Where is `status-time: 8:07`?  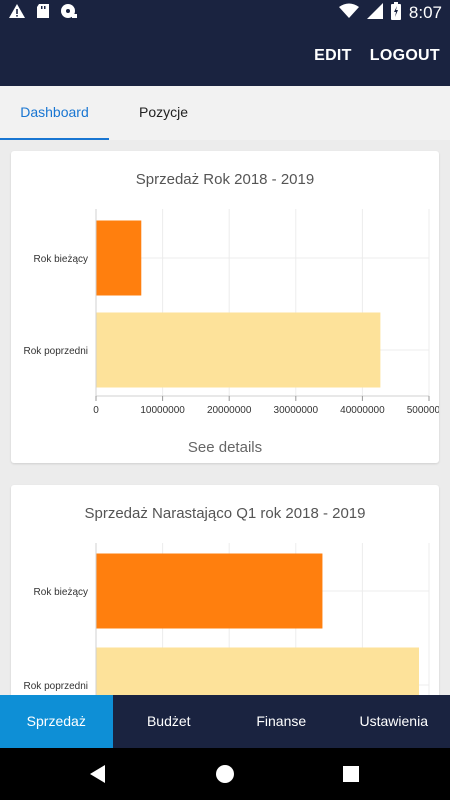 status-time: 8:07 is located at coordinates (425, 12).